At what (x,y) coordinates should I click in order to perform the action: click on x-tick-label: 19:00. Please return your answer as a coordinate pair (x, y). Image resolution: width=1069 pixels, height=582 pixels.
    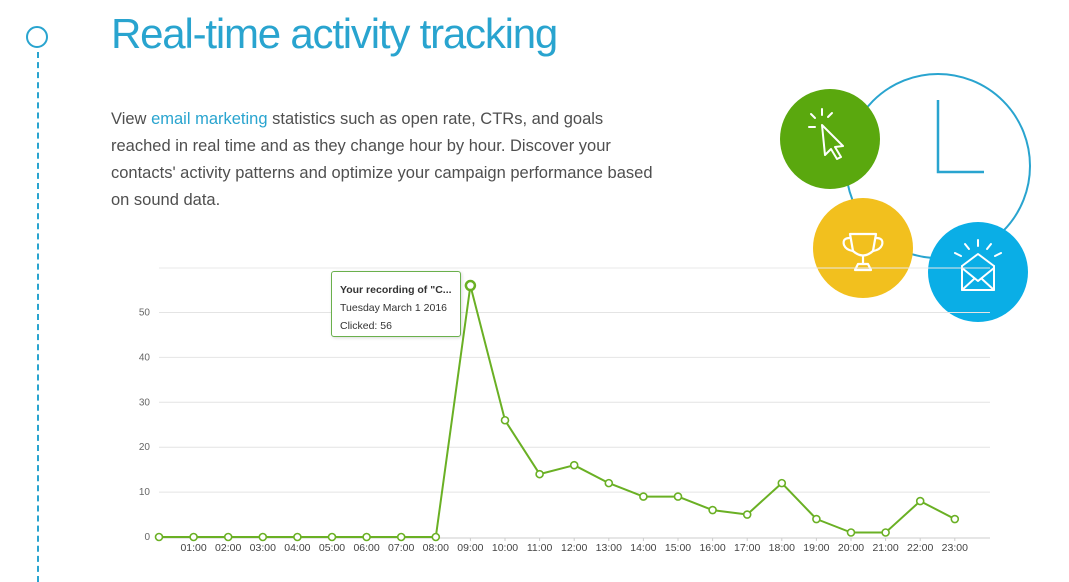
    Looking at the image, I should click on (816, 548).